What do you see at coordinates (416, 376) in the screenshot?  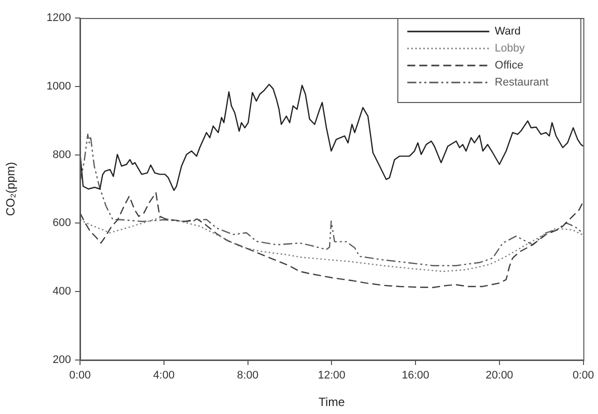 I see `x-tick-label: 16:00` at bounding box center [416, 376].